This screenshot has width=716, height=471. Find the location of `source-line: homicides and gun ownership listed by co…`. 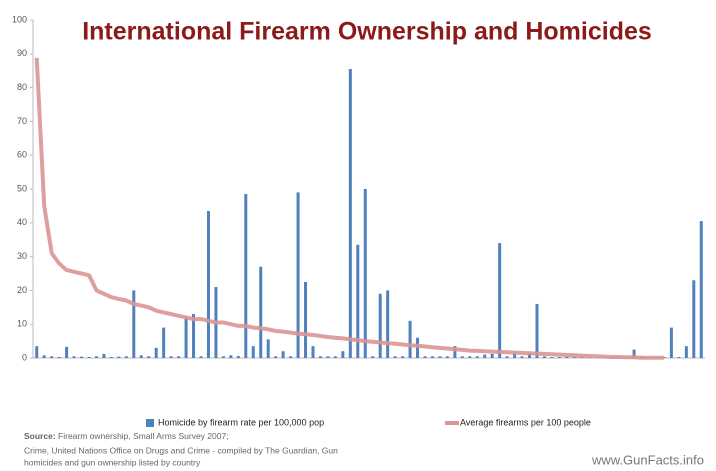

source-line: homicides and gun ownership listed by co… is located at coordinates (112, 462).